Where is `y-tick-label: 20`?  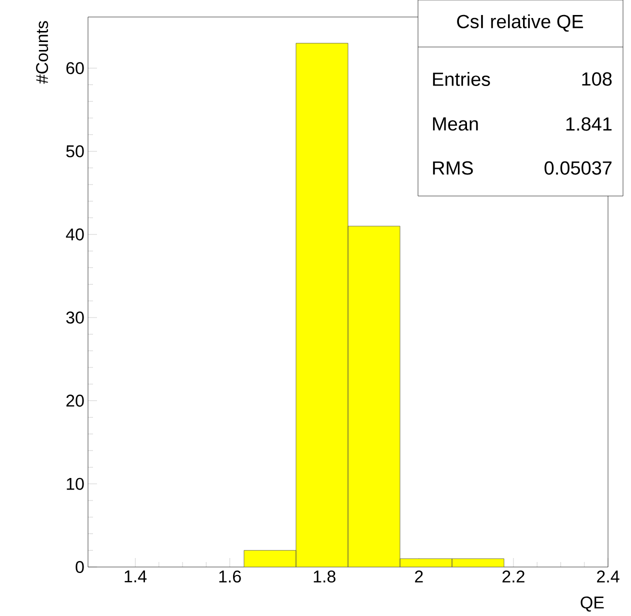
y-tick-label: 20 is located at coordinates (75, 400).